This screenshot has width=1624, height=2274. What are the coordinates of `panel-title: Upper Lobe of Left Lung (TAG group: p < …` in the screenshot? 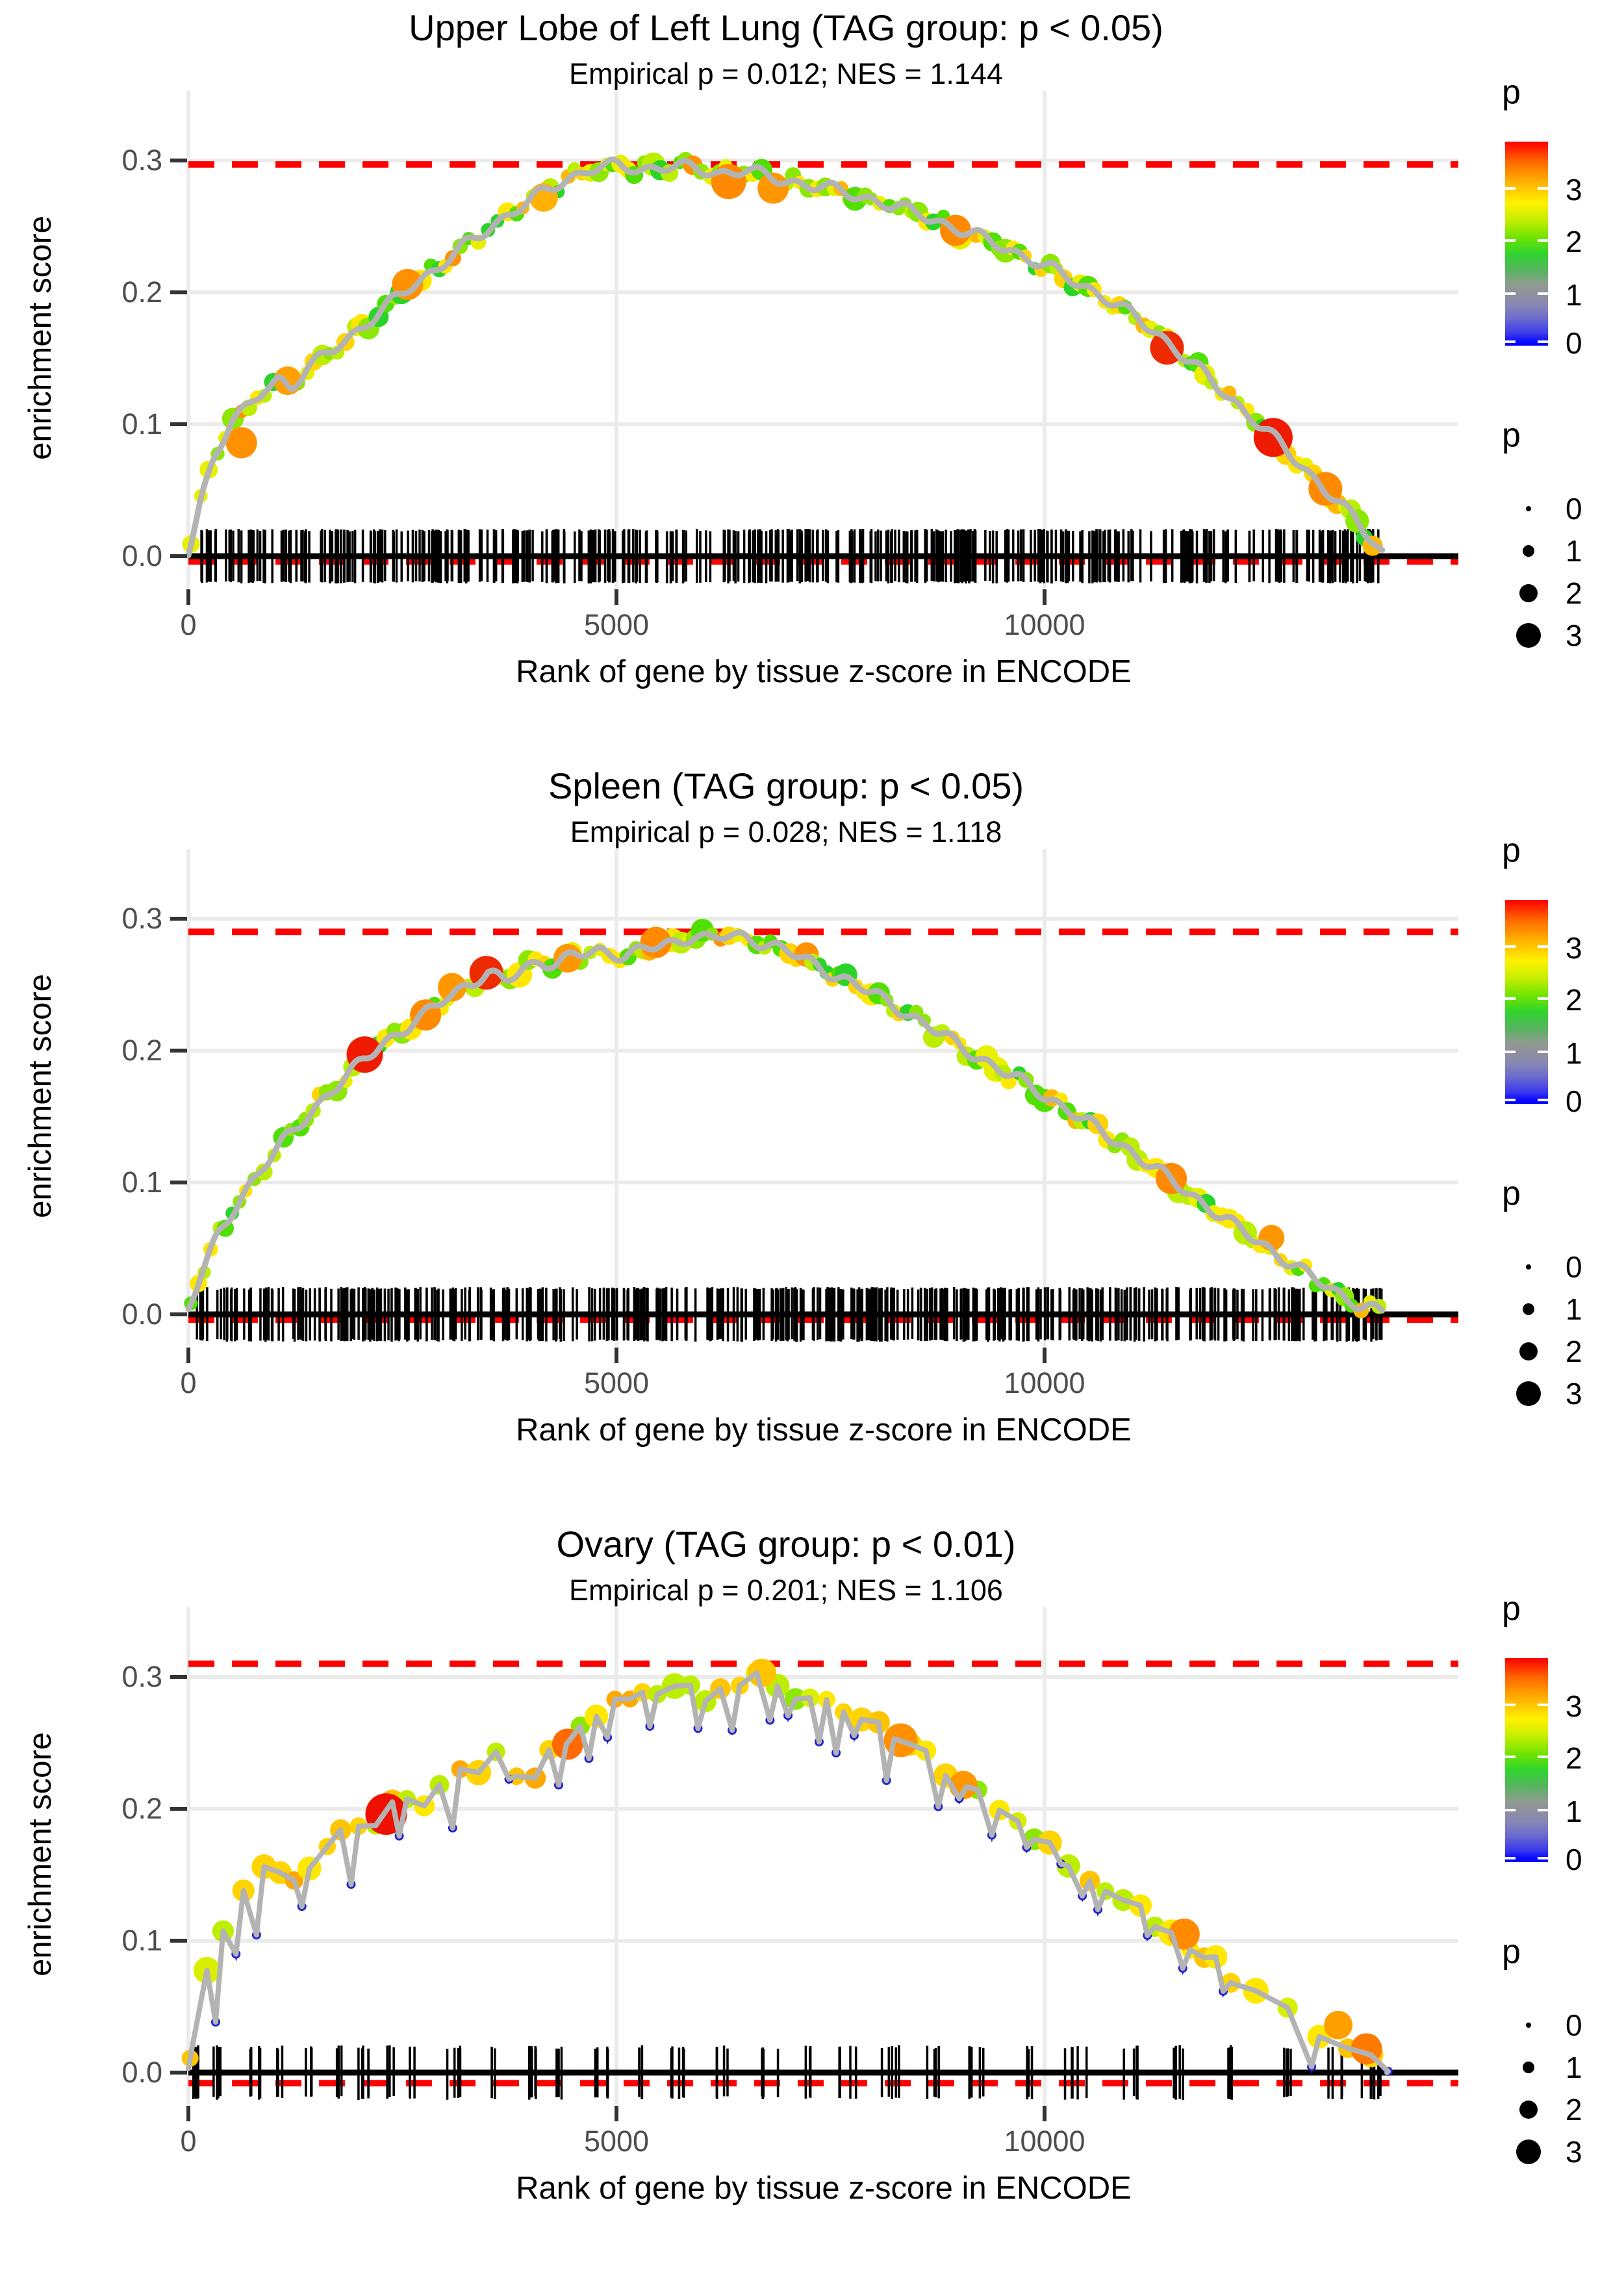 It's located at (786, 27).